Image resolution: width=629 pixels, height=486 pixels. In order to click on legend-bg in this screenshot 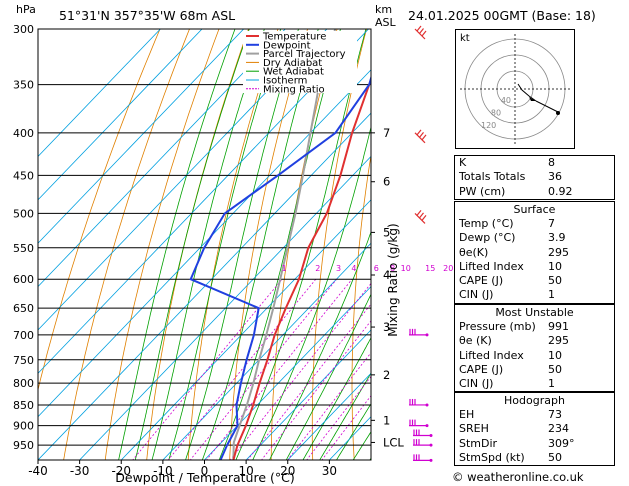, I will do `click(300, 62)`.